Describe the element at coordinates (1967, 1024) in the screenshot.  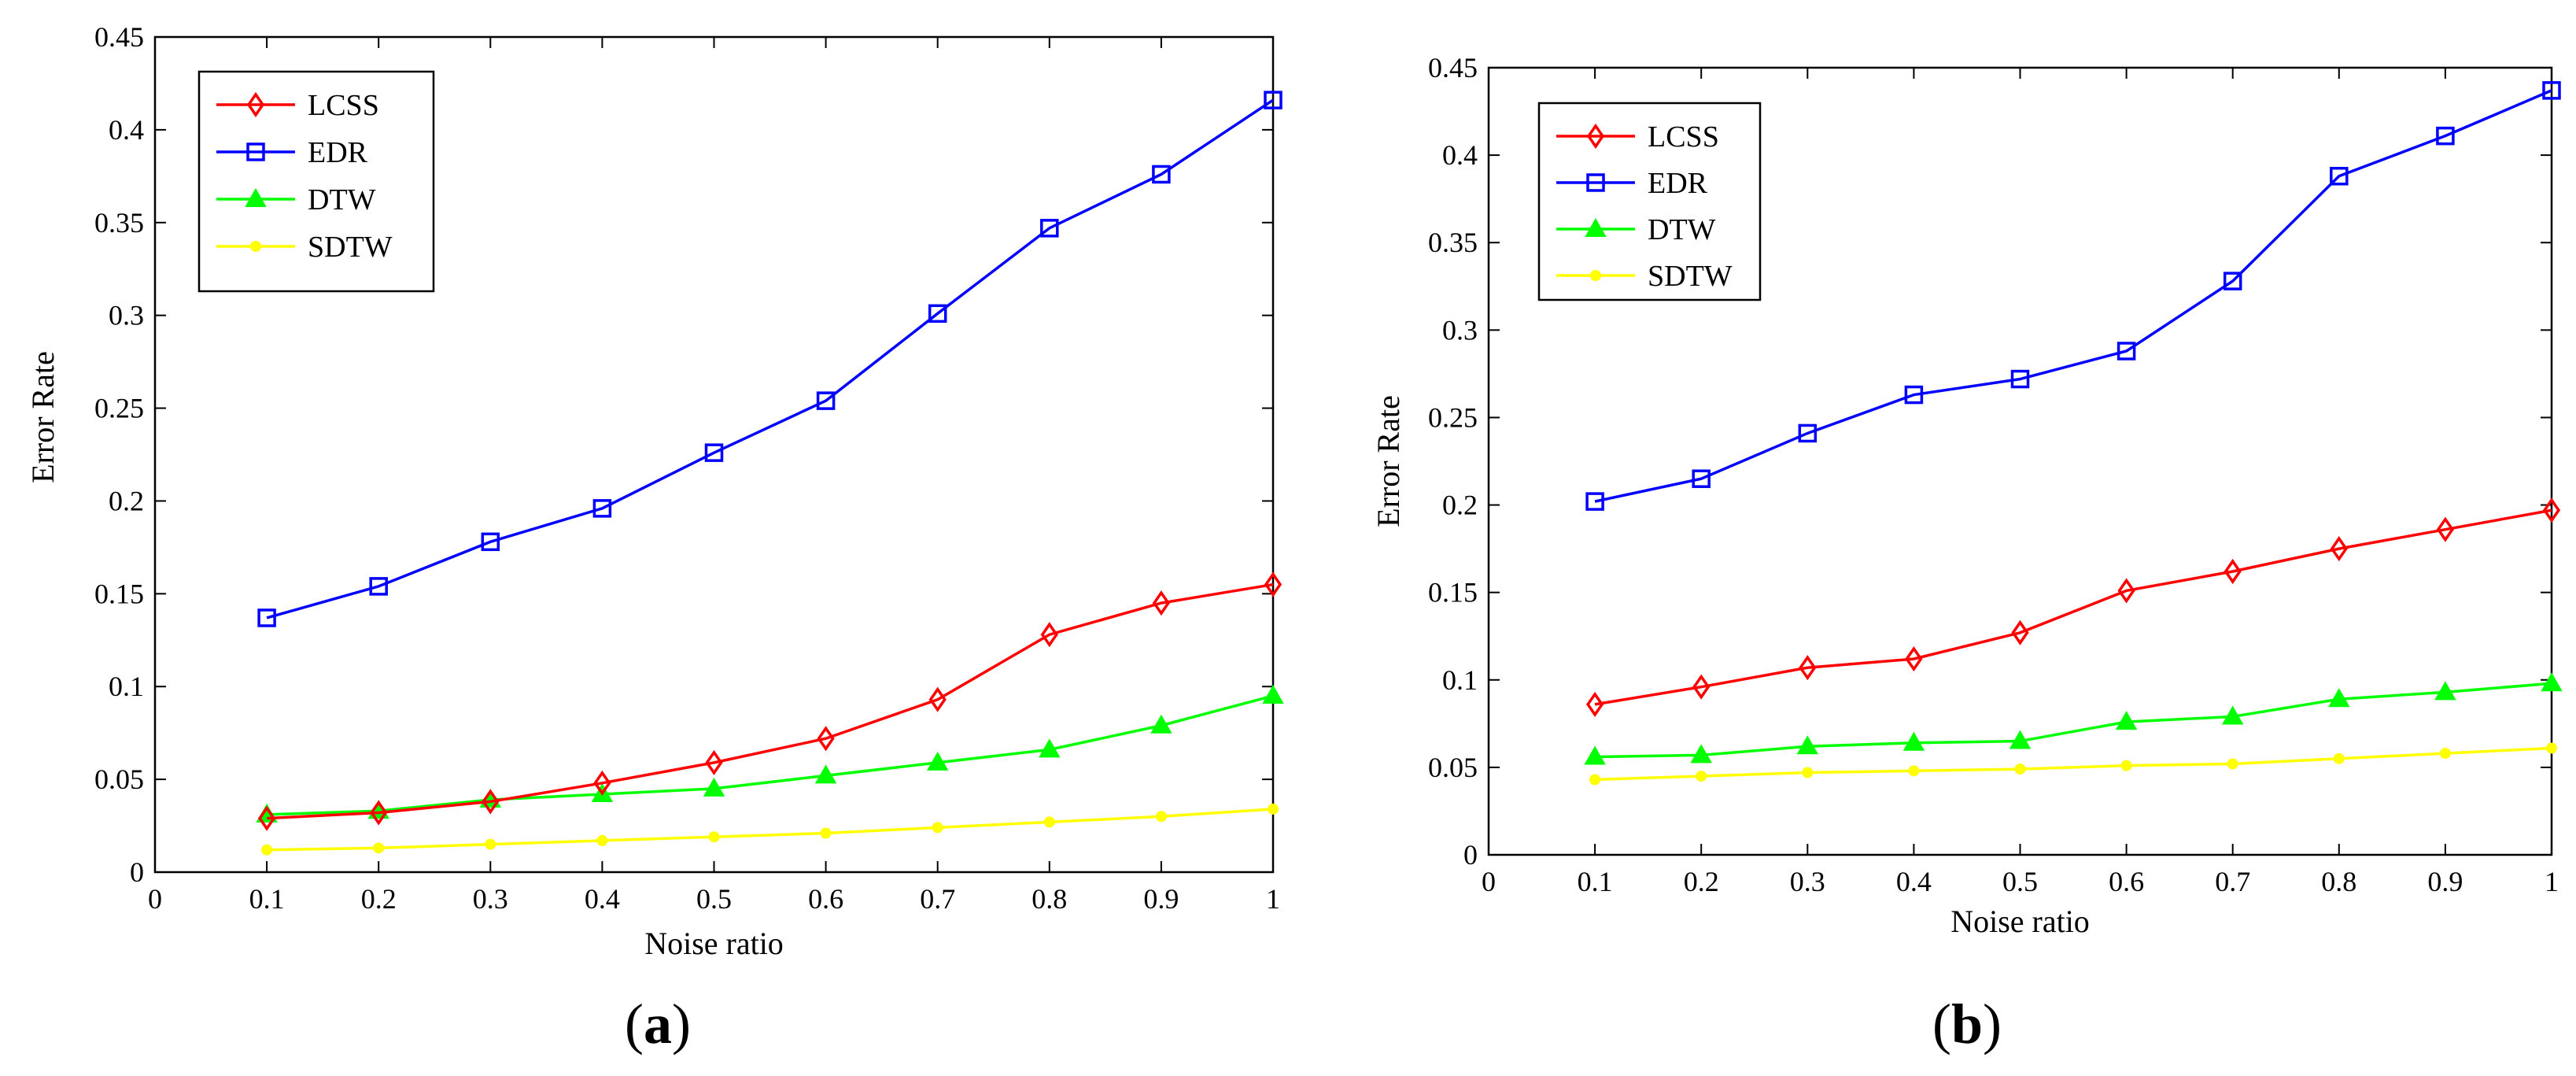
I see `panel-label-b: (b)` at that location.